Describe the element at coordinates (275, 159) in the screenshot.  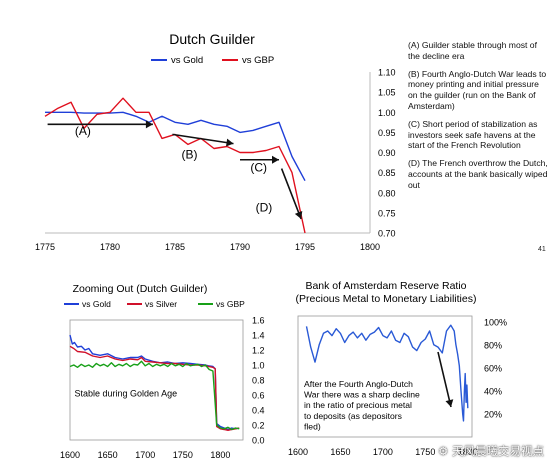
I see `arrow-c-head` at that location.